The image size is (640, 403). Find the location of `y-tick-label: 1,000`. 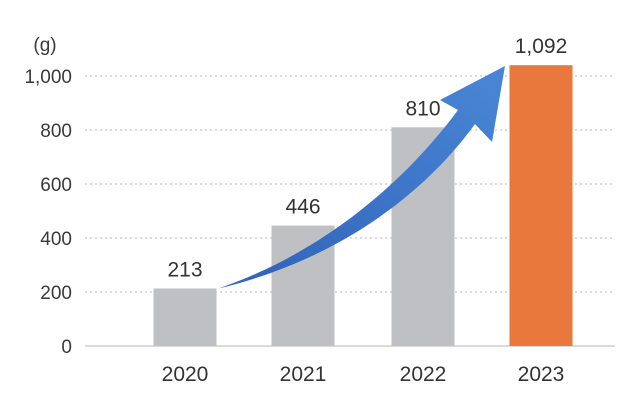

y-tick-label: 1,000 is located at coordinates (48, 77).